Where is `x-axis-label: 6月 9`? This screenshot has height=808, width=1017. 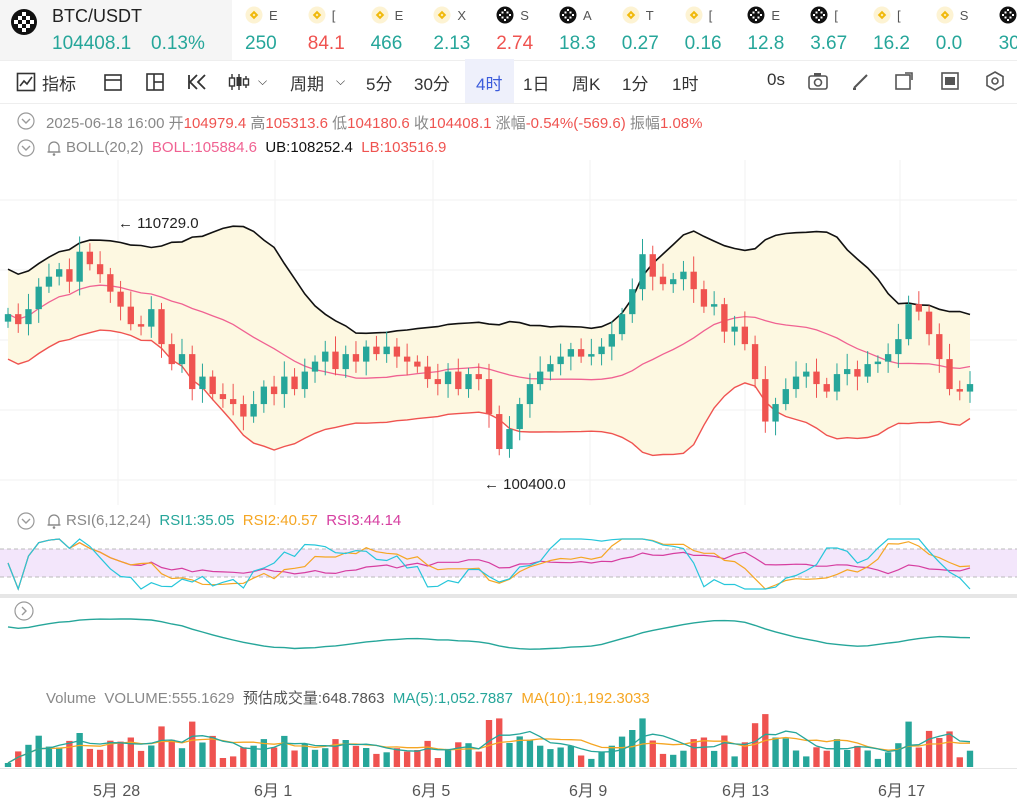 x-axis-label: 6月 9 is located at coordinates (588, 791).